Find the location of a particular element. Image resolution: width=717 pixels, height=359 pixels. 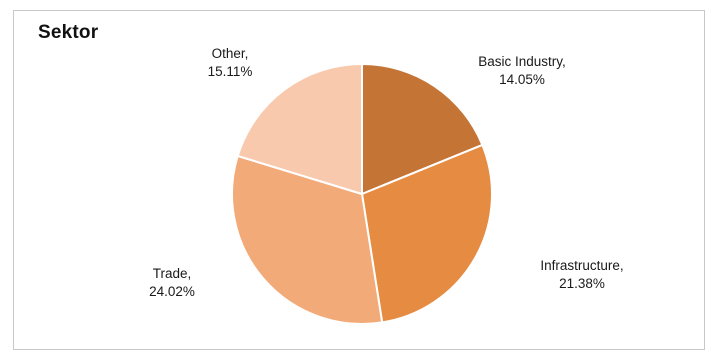

slice-label-3: Trade, 24.02% is located at coordinates (172, 282).